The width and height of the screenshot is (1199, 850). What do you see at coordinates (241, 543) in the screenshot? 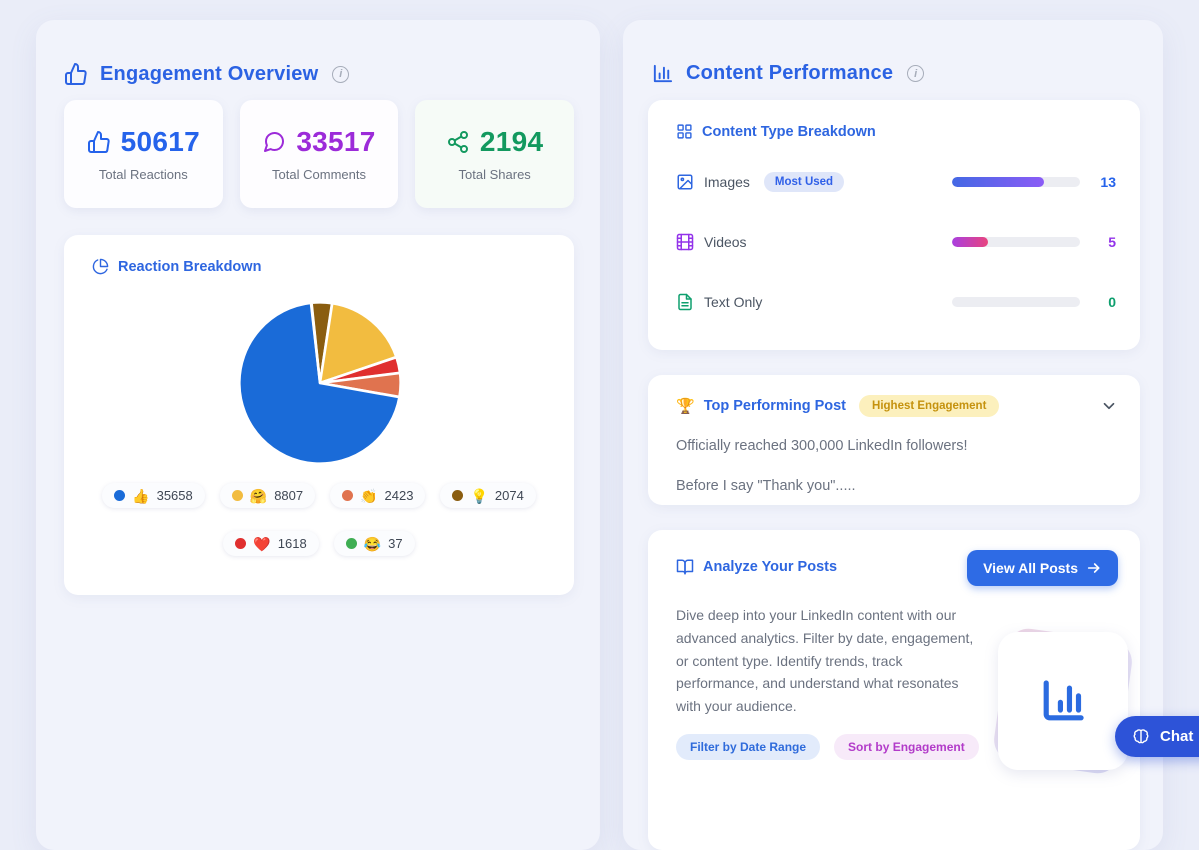
I see `legend-dot-love` at bounding box center [241, 543].